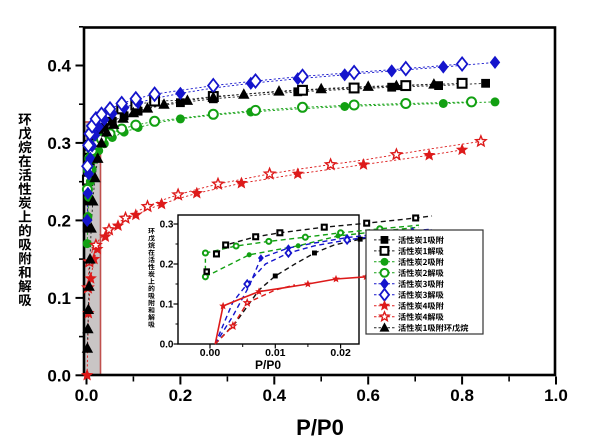 This screenshot has width=600, height=445. I want to click on svg-text: 1.0, so click(556, 395).